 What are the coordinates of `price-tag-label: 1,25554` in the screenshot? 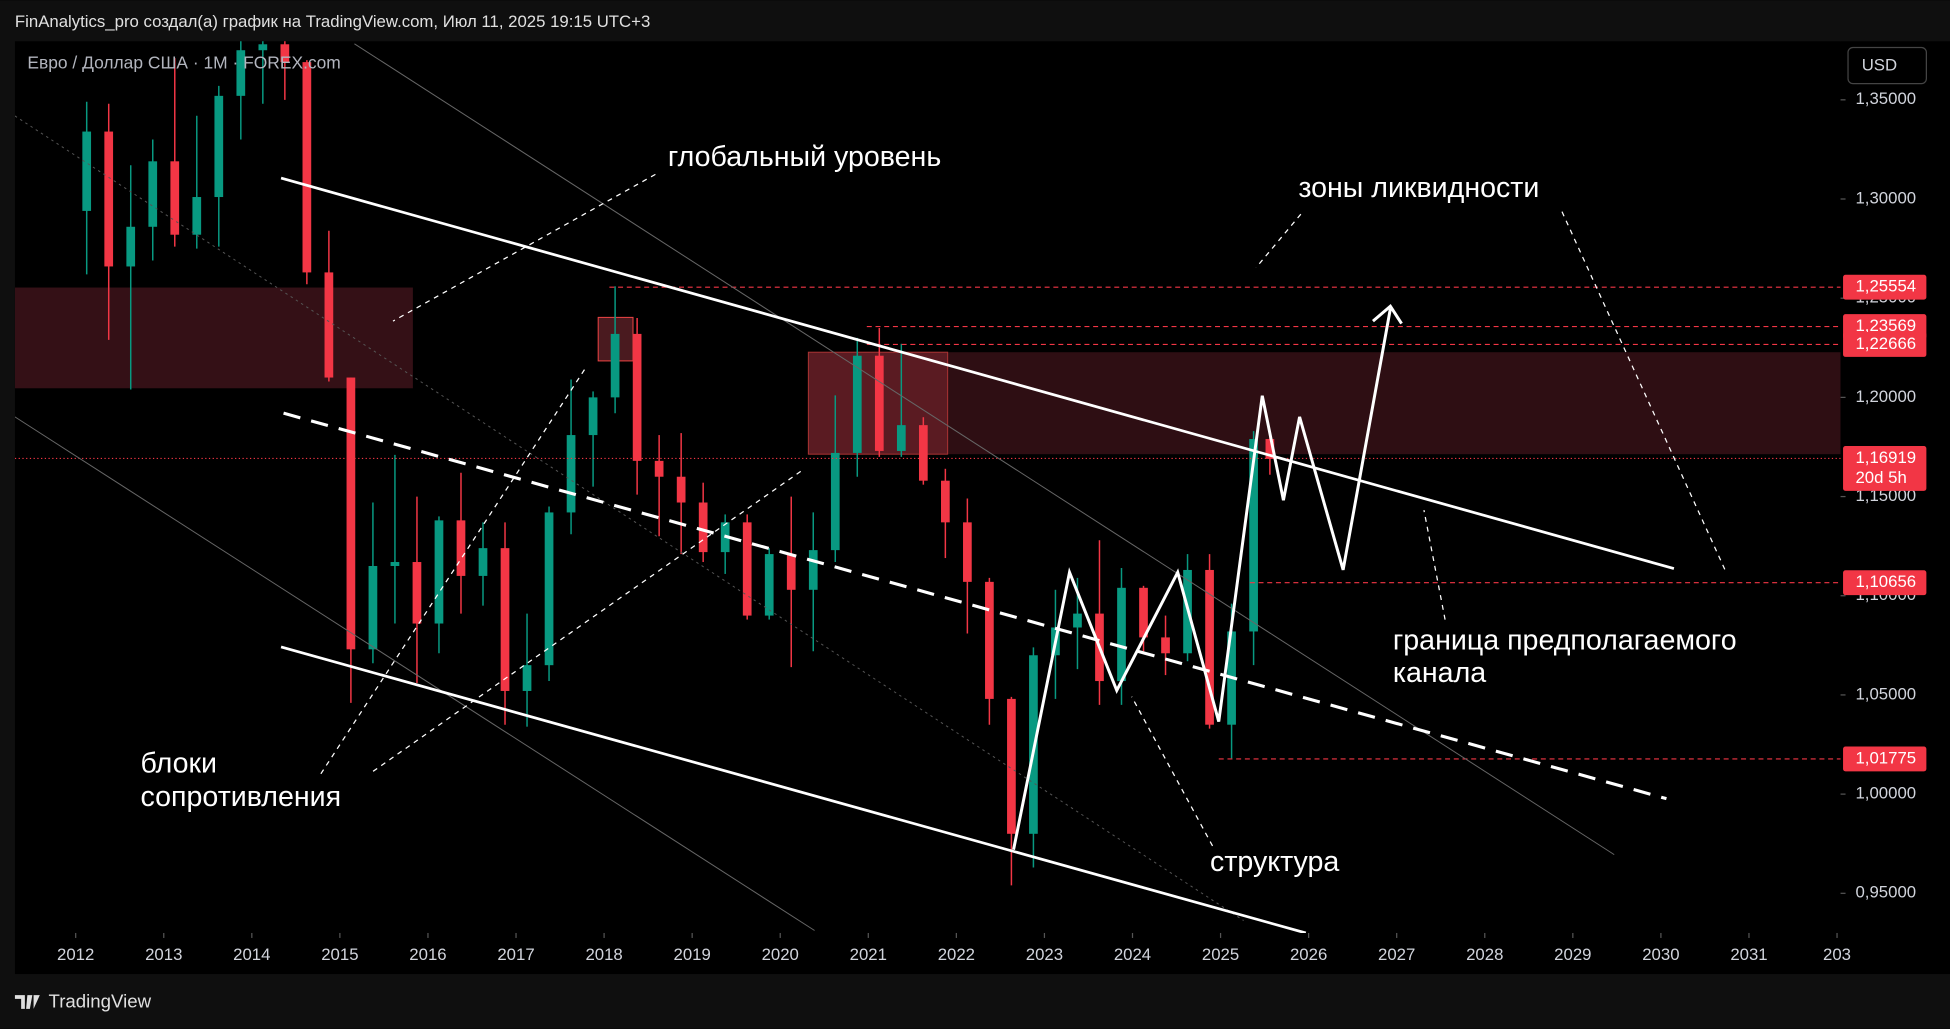 It's located at (1885, 286).